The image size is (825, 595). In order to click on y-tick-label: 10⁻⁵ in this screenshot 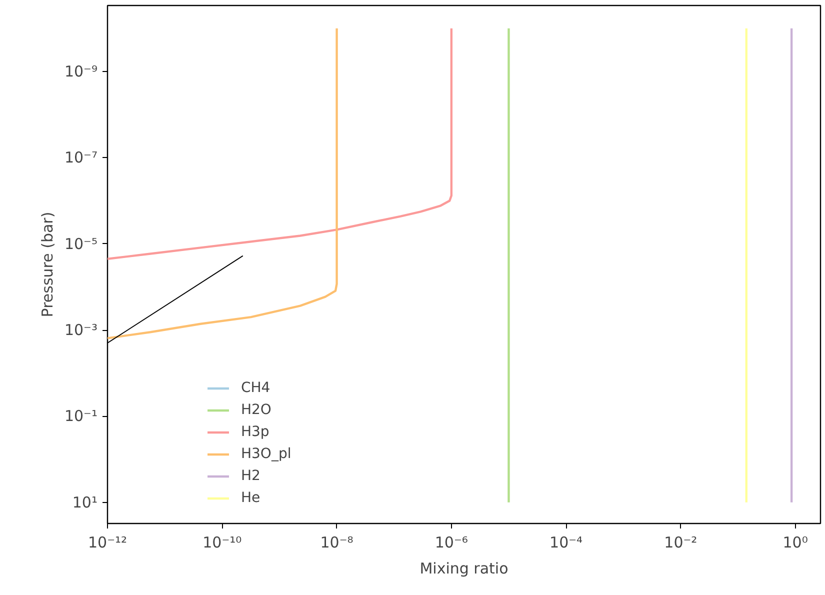, I will do `click(81, 243)`.